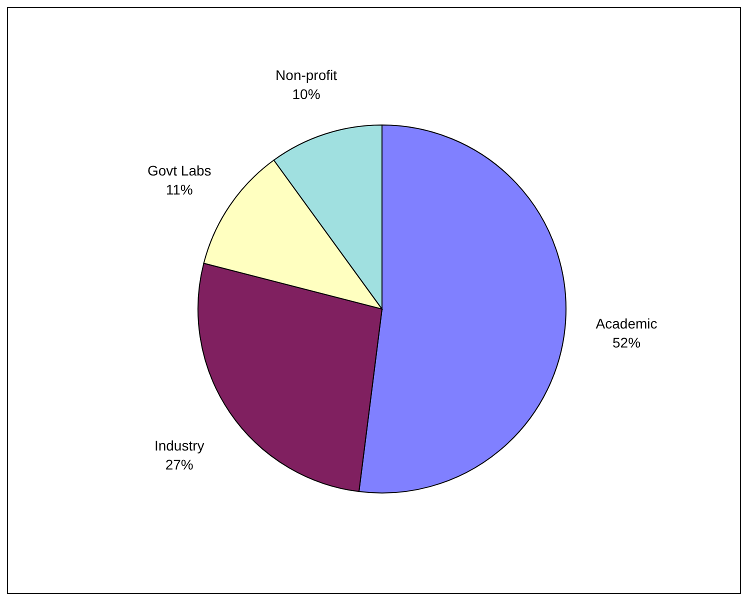 This screenshot has height=597, width=744. Describe the element at coordinates (179, 189) in the screenshot. I see `data-label: 11%` at that location.